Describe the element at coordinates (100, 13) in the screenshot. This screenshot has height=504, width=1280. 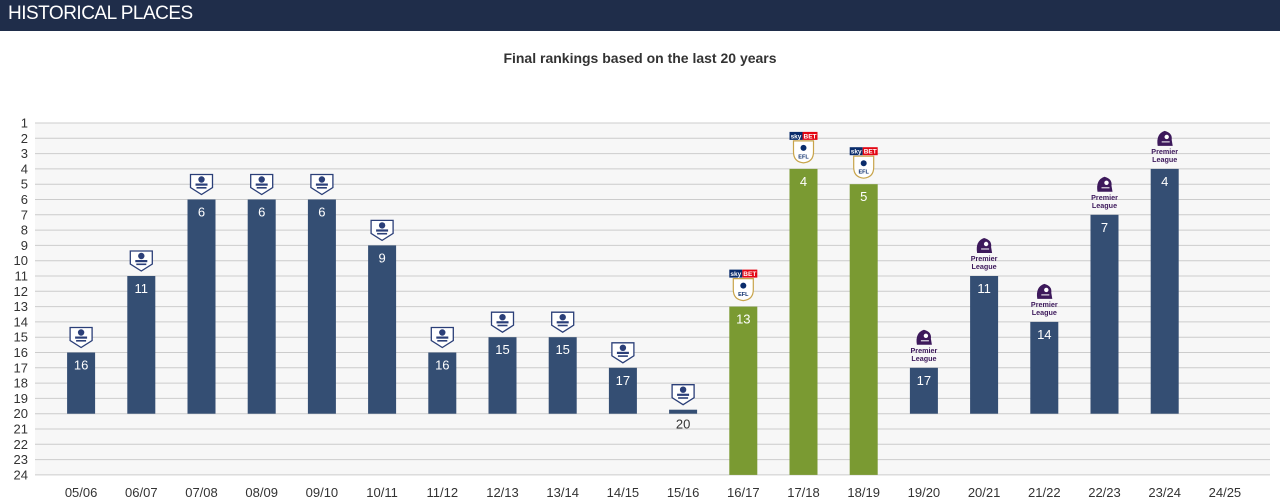
I see `section-title: HISTORICAL PLACES` at that location.